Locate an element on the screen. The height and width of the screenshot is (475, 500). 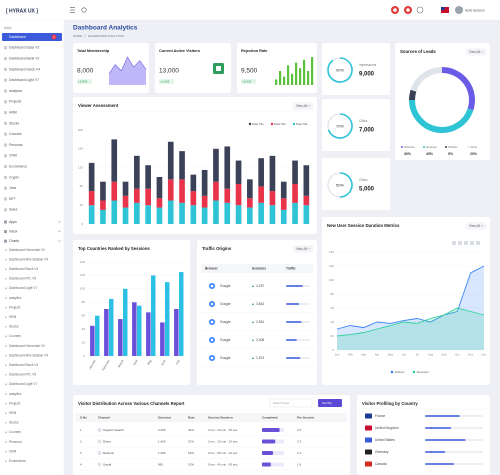
search-box is located at coordinates (291, 403).